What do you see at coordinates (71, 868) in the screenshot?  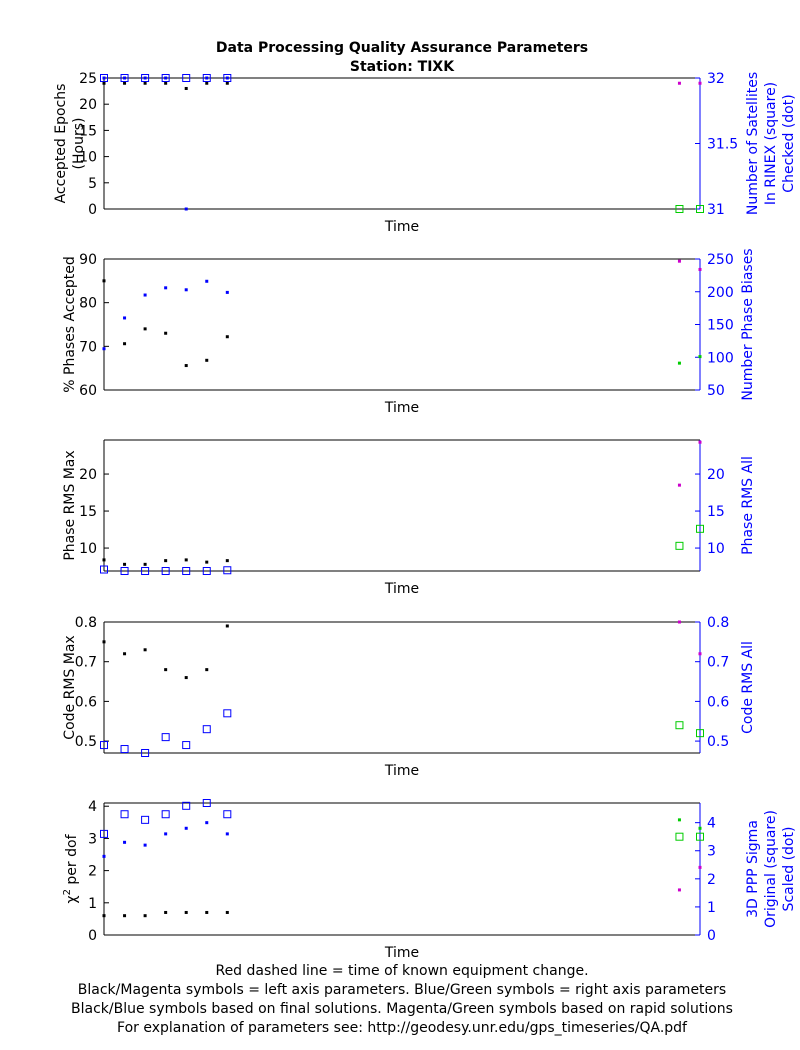 I see `y-axis-label: χ2 per dof` at bounding box center [71, 868].